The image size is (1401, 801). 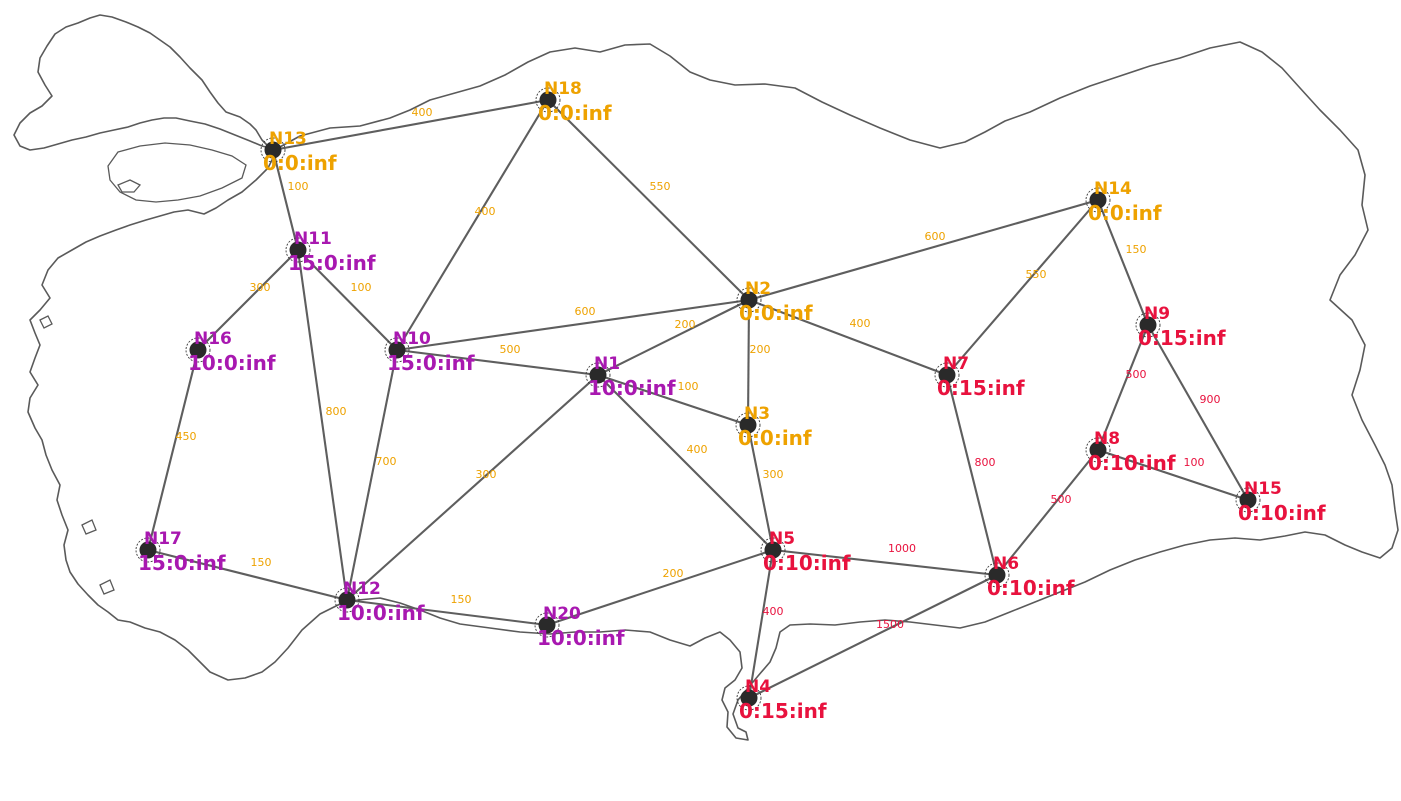 What do you see at coordinates (848, 337) in the screenshot?
I see `edge-n2-n7` at bounding box center [848, 337].